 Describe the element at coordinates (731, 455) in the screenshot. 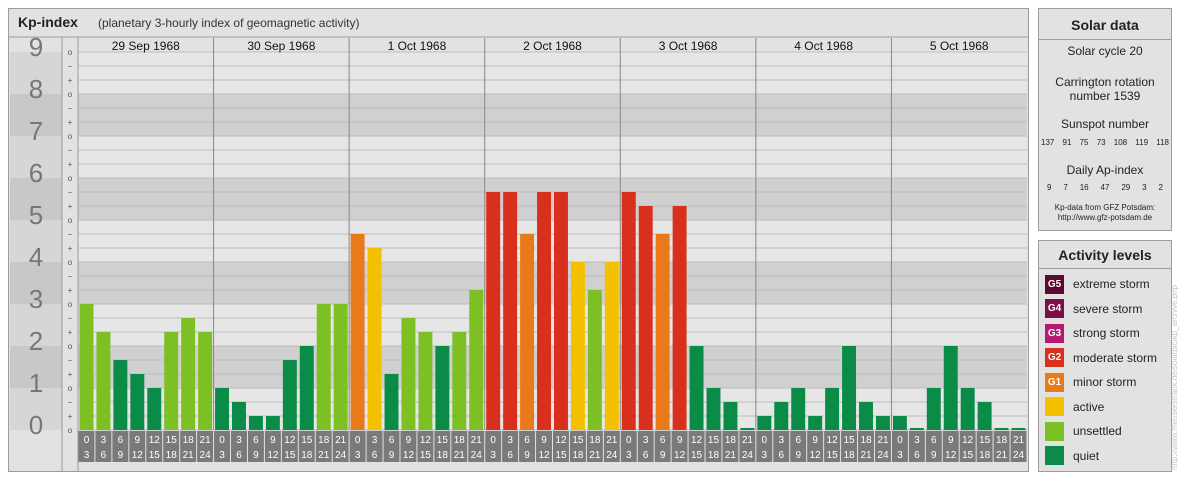

I see `interval-end-label: 21` at that location.